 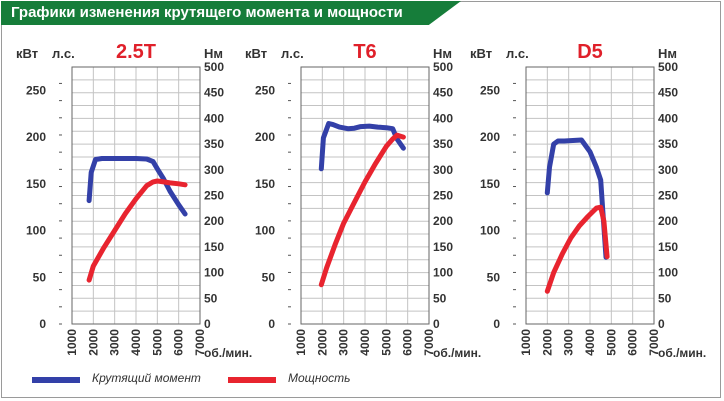 I want to click on chart1-x-tick: 5000, so click(x=157, y=342).